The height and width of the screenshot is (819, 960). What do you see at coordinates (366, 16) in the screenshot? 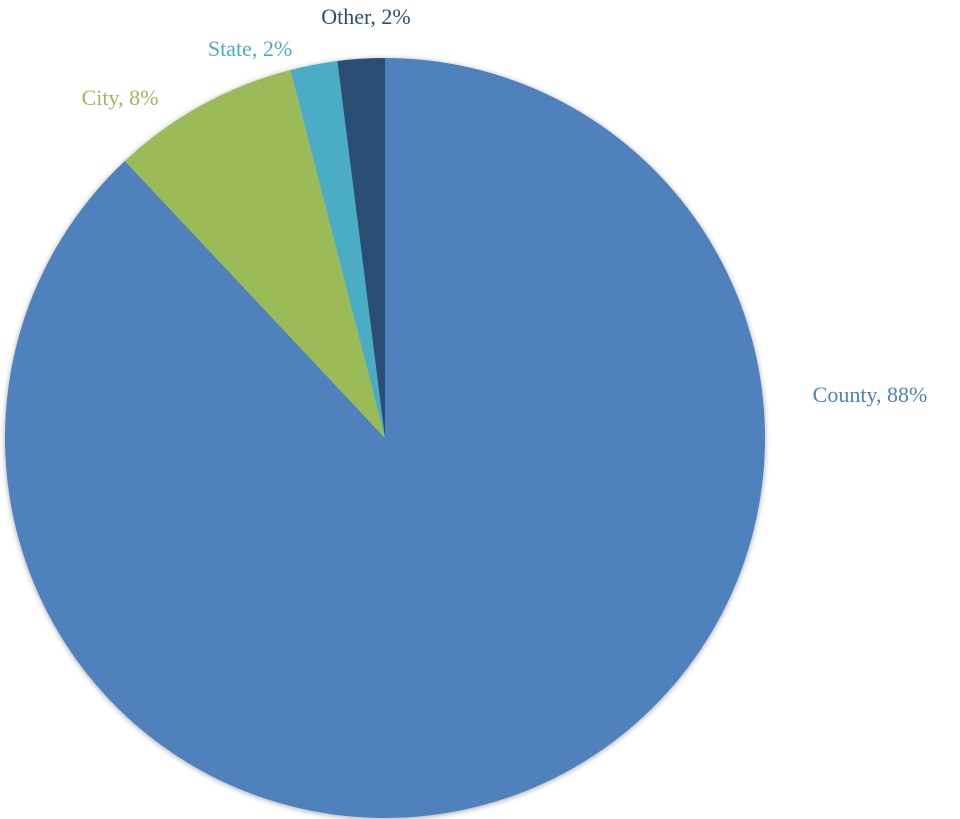
I see `data-label-other: Other, 2%` at bounding box center [366, 16].